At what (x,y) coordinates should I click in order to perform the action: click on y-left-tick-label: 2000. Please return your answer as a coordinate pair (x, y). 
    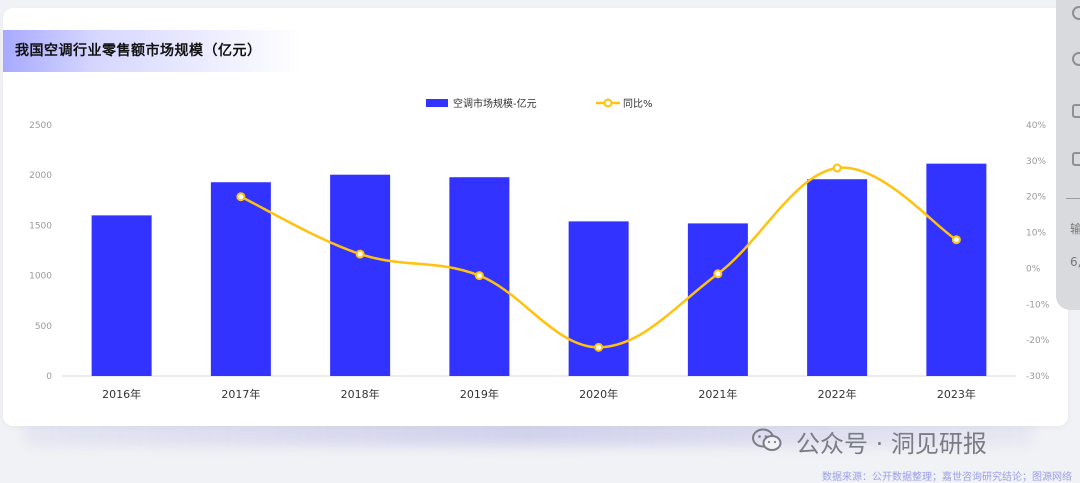
    Looking at the image, I should click on (40, 176).